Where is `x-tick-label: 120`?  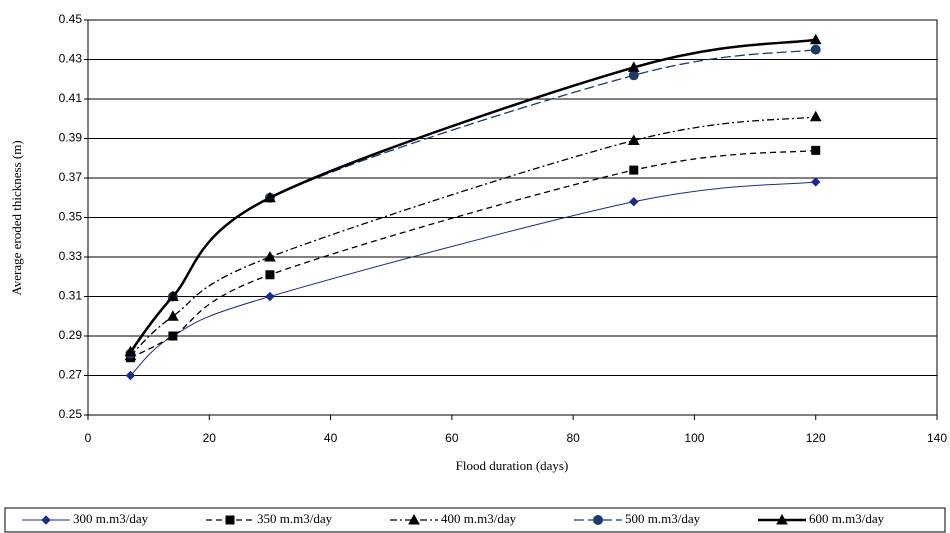
x-tick-label: 120 is located at coordinates (816, 438).